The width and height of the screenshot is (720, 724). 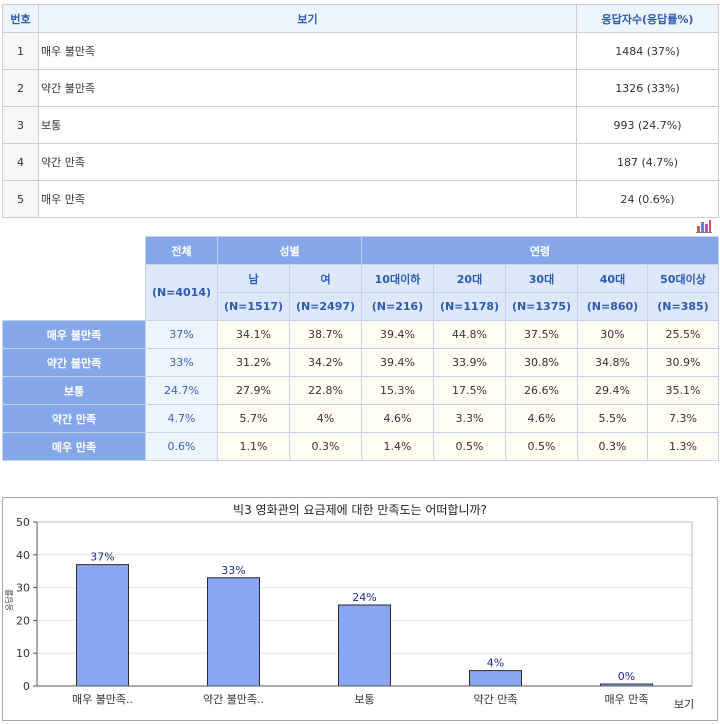 I want to click on x-tick-label: 매우 불만족.., so click(x=102, y=699).